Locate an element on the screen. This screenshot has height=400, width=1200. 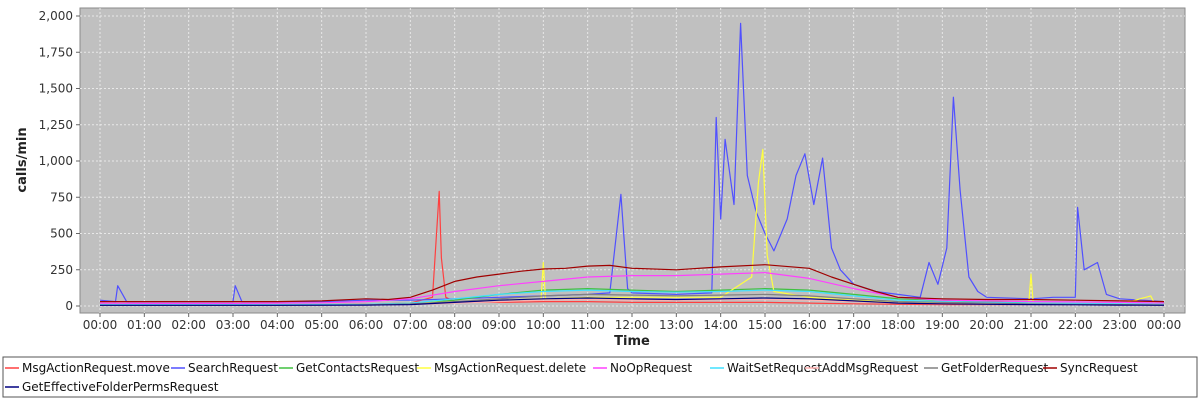
legend-label-msgactionrequest-delete: MsgActionRequest.delete is located at coordinates (510, 368).